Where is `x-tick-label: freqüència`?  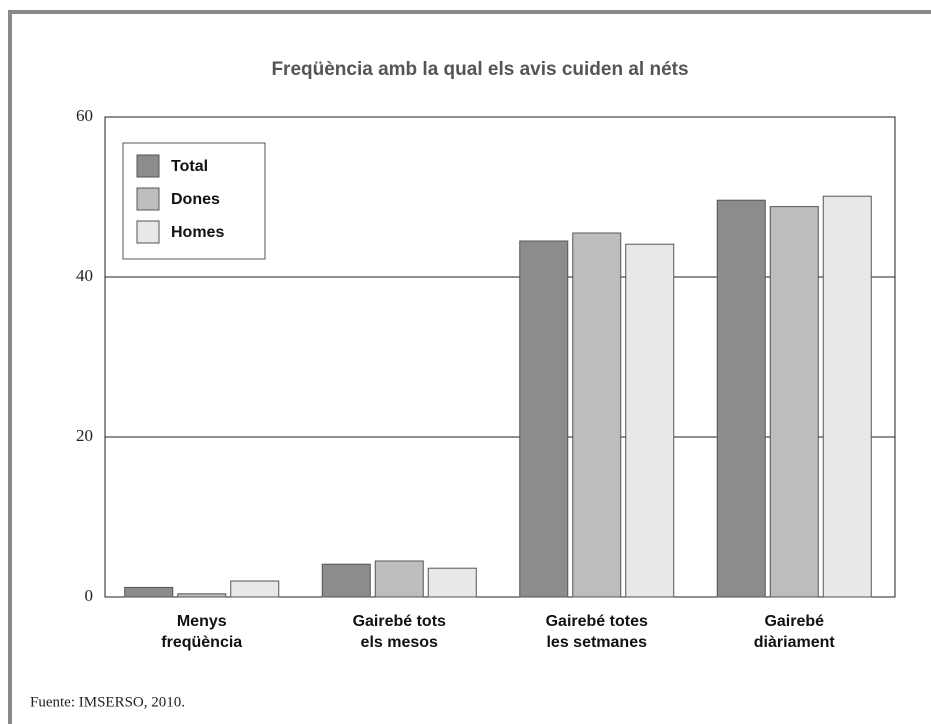
x-tick-label: freqüència is located at coordinates (201, 642).